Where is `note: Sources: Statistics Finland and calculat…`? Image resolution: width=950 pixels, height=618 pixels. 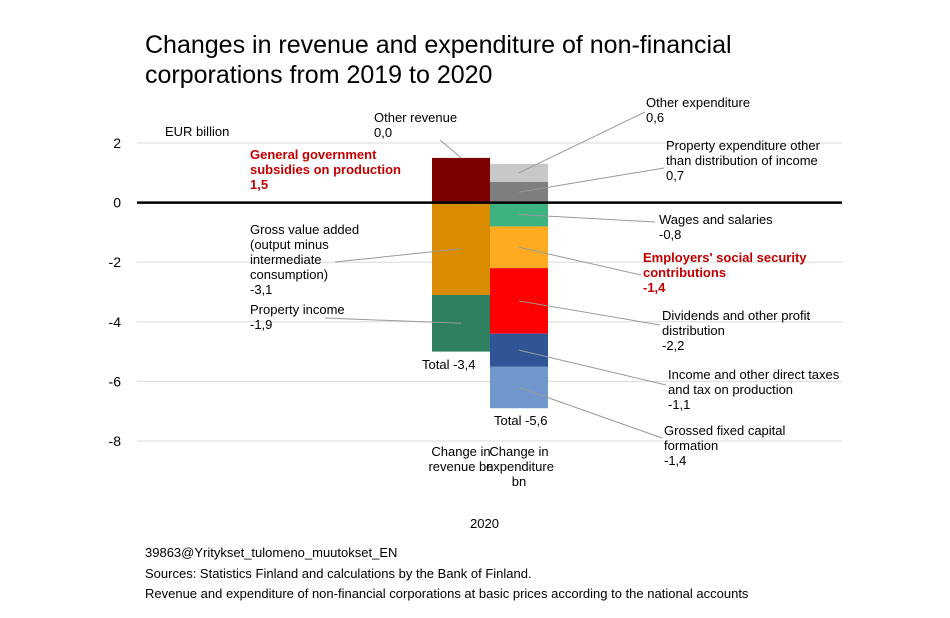
note: Sources: Statistics Finland and calculat… is located at coordinates (338, 573).